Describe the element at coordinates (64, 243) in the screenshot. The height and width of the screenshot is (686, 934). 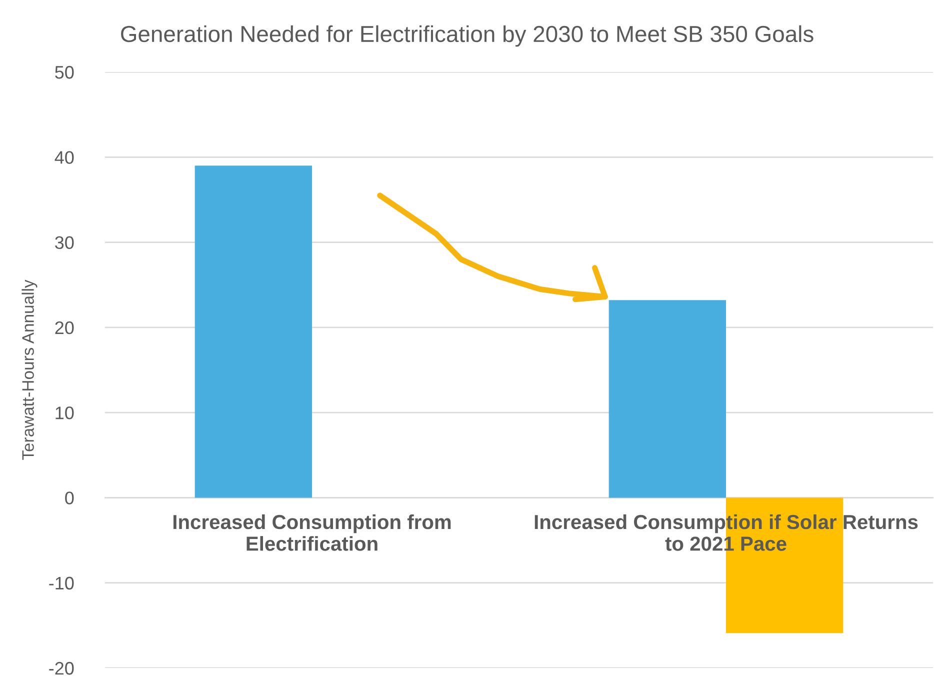
I see `y-tick-label: 30` at that location.